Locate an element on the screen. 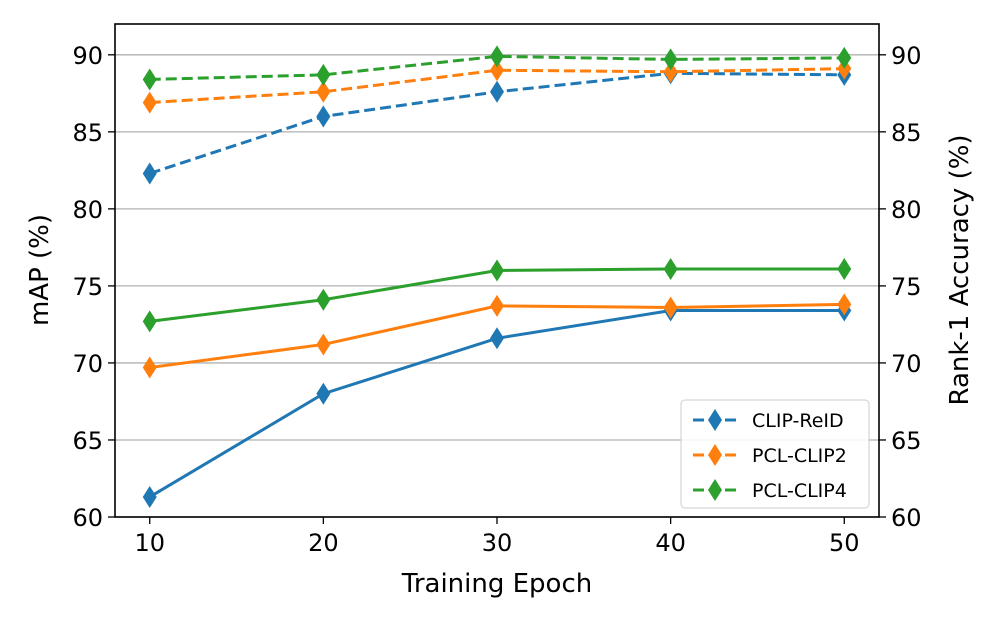 The image size is (996, 623). legend-entries: CLIP-ReID PCL-CLIP2 PCL-CLIP4 is located at coordinates (770, 455).